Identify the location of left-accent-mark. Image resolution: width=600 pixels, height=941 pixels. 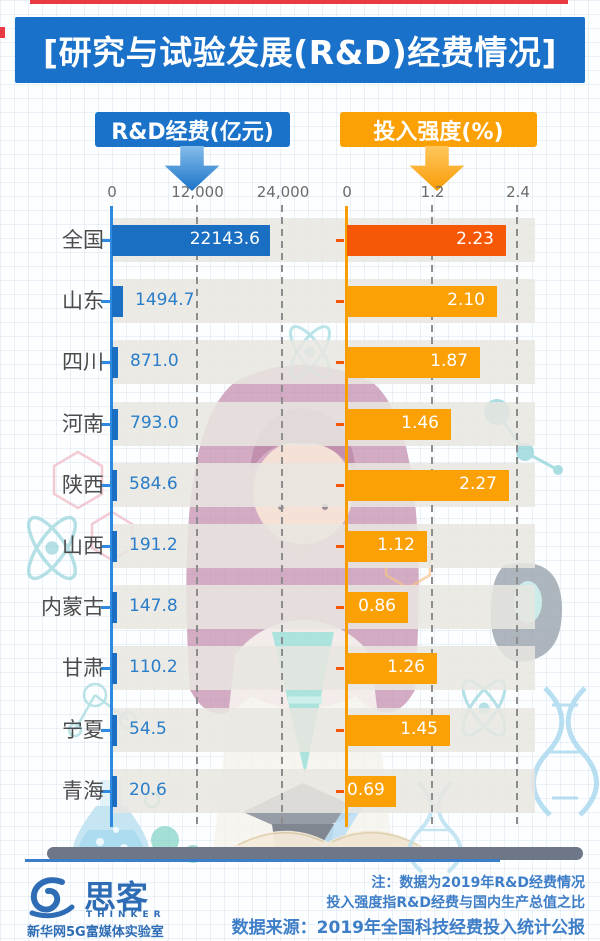
(2, 32).